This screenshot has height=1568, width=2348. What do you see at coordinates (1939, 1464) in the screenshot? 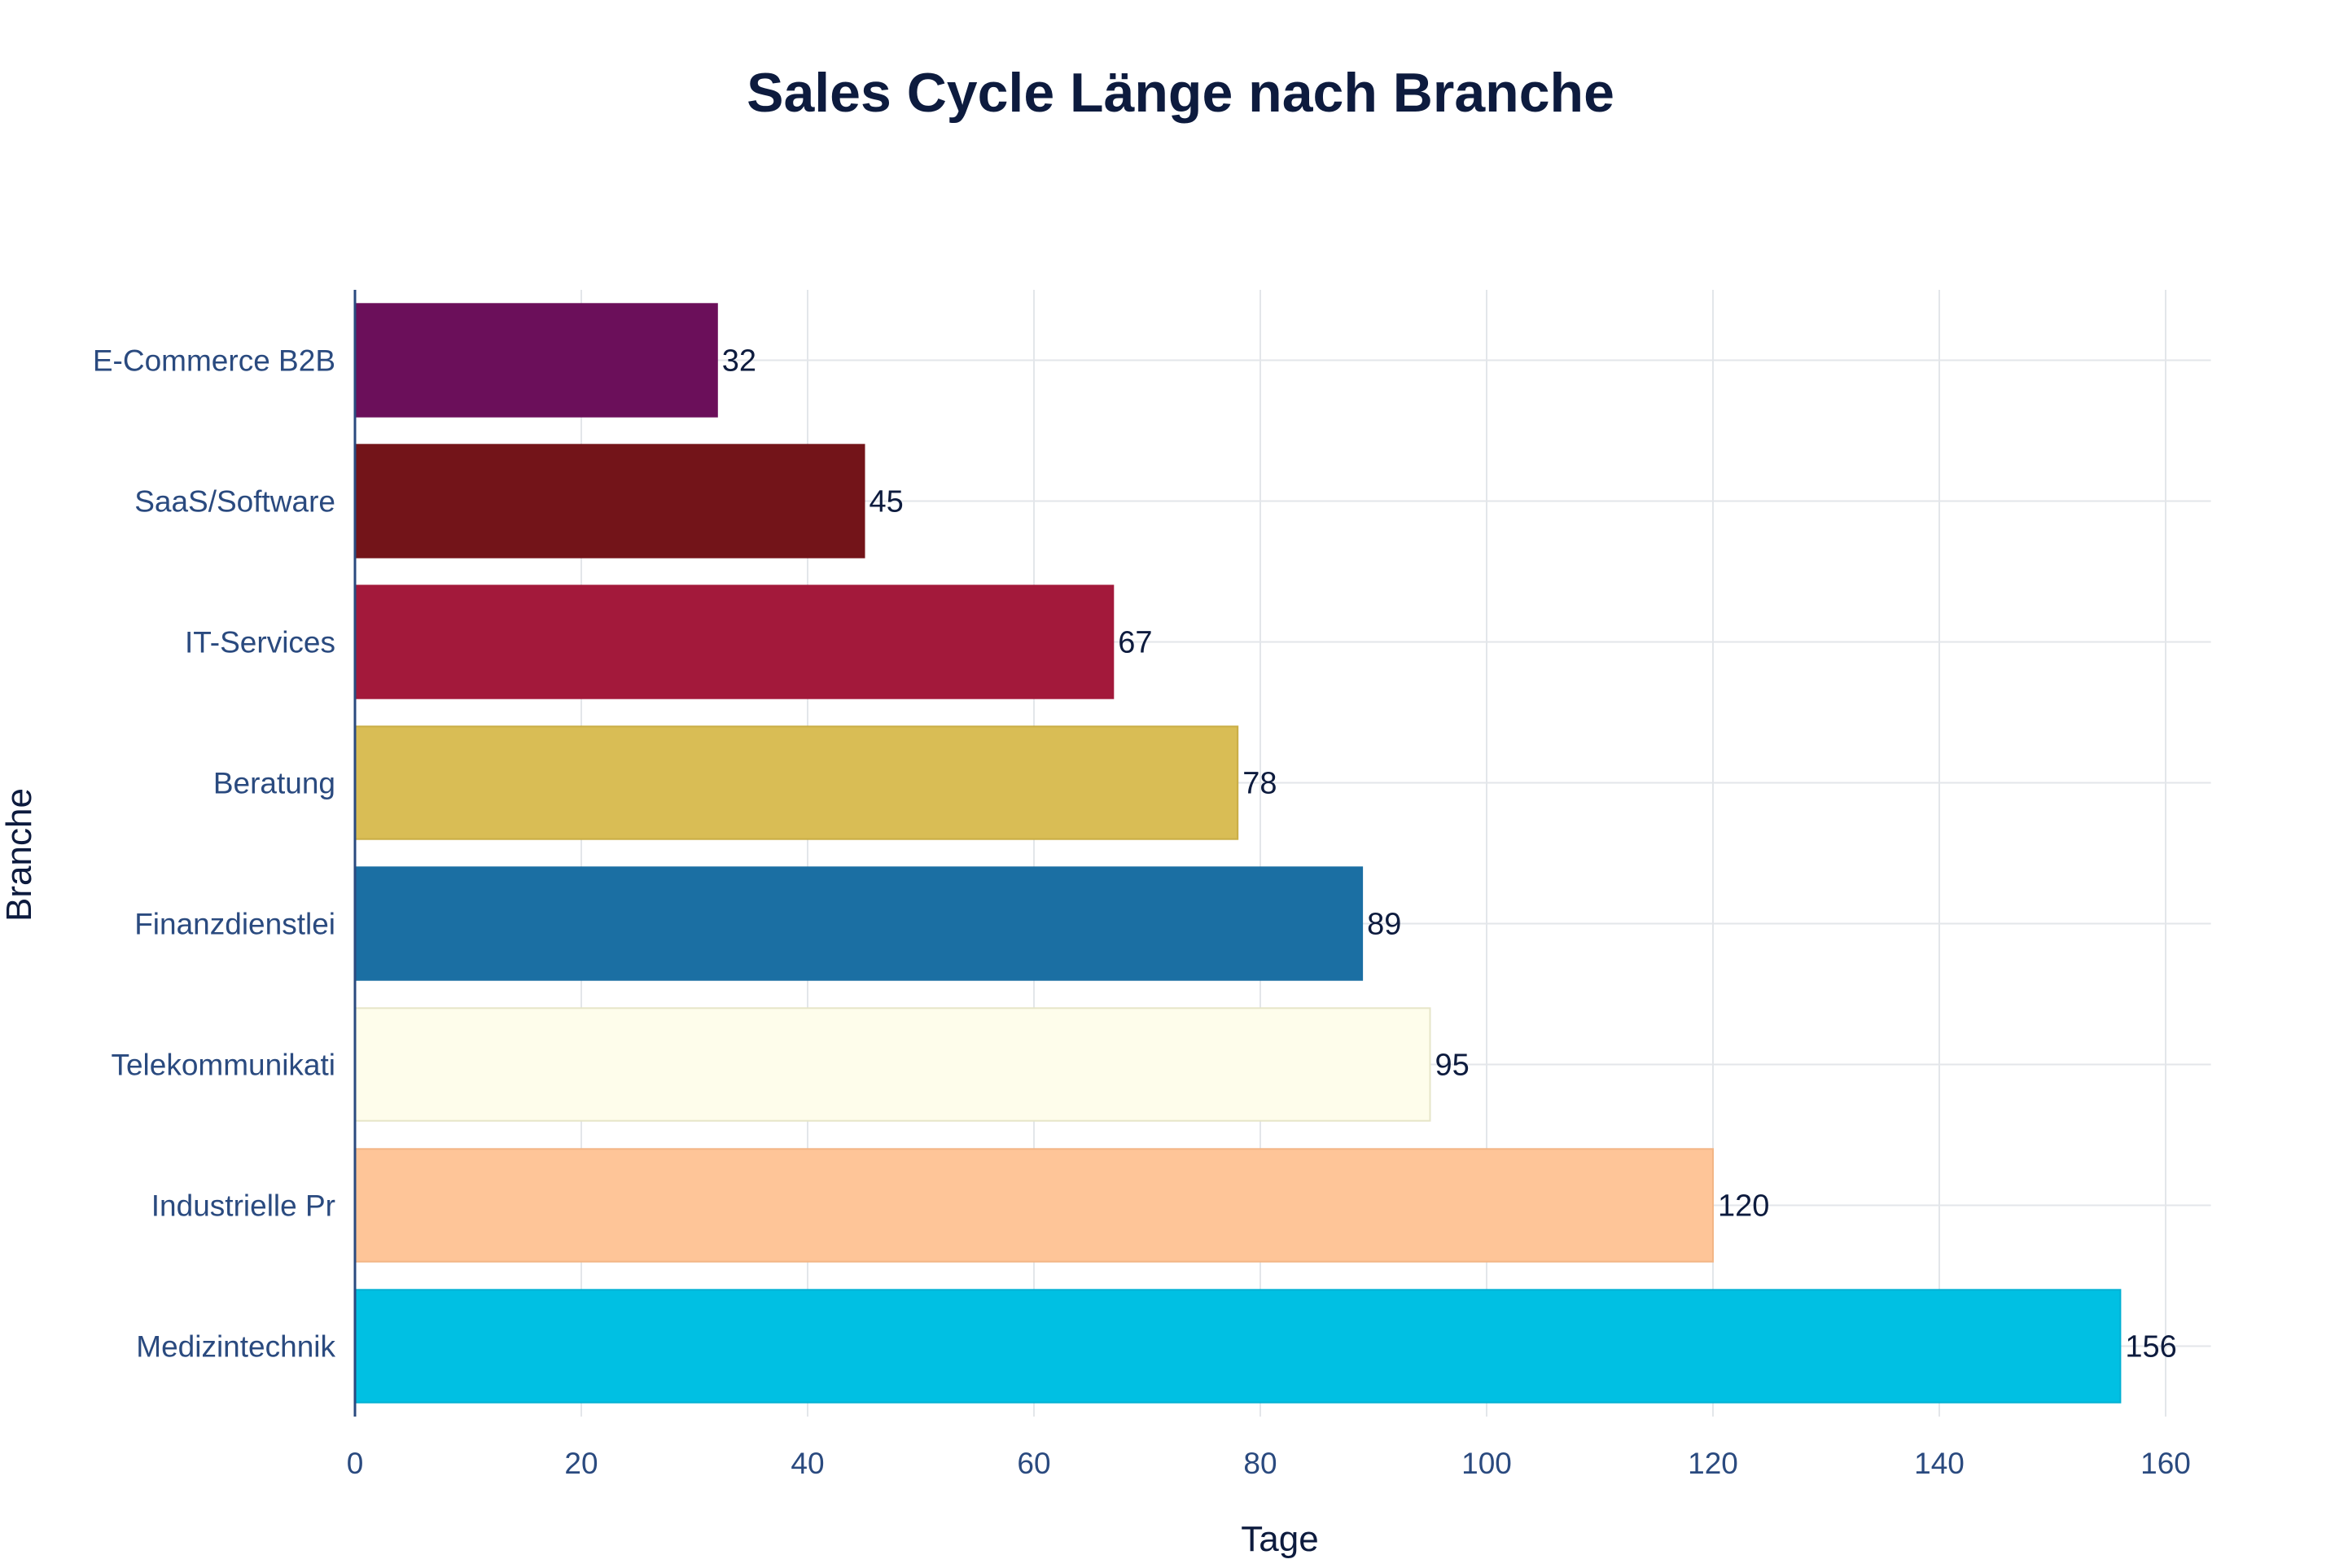
I see `x-tick-label: 140` at bounding box center [1939, 1464].